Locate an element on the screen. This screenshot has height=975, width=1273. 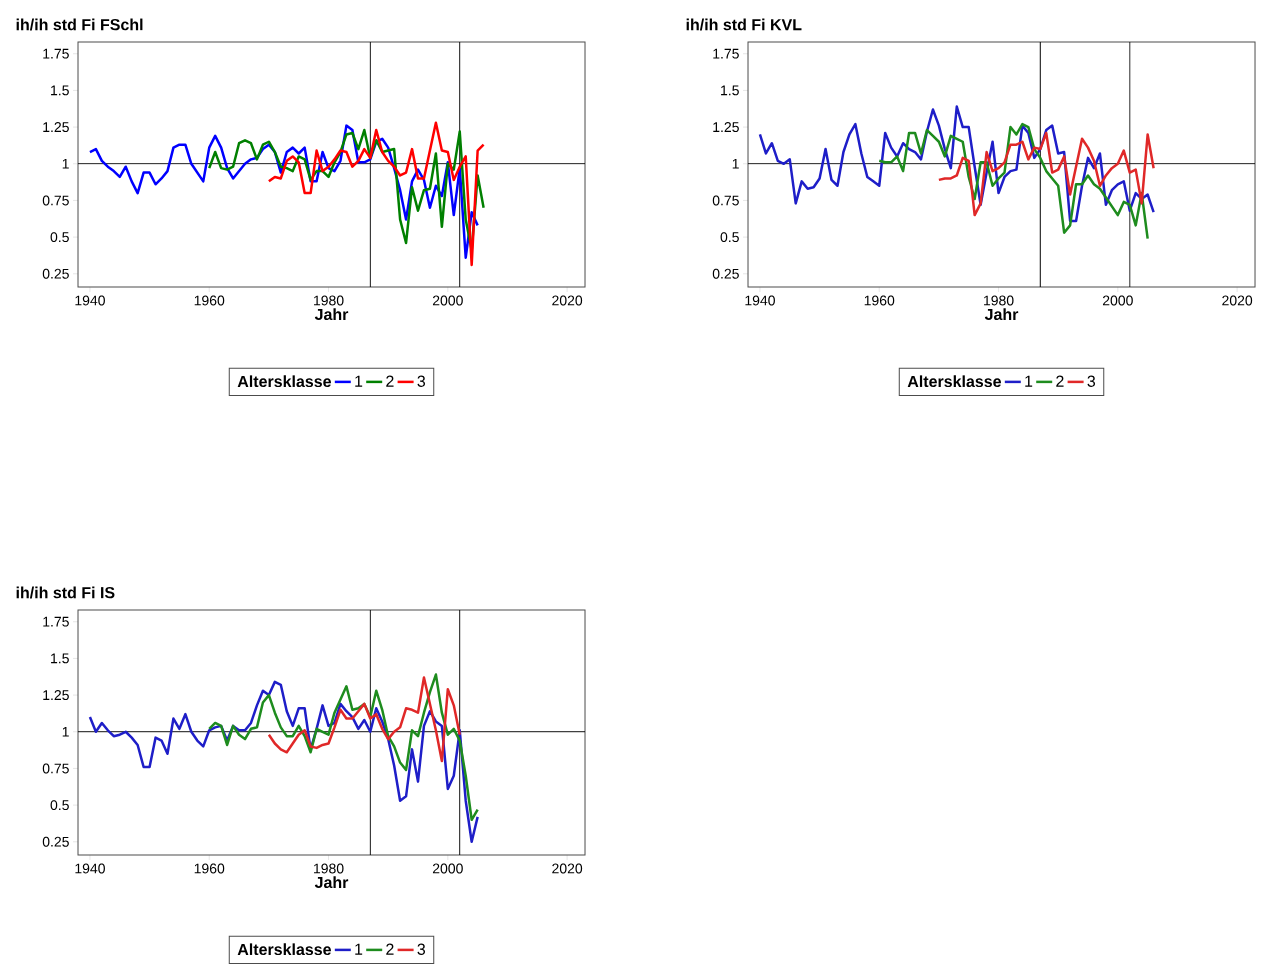
chart-title: ih/ih std Fi IS is located at coordinates (65, 592).